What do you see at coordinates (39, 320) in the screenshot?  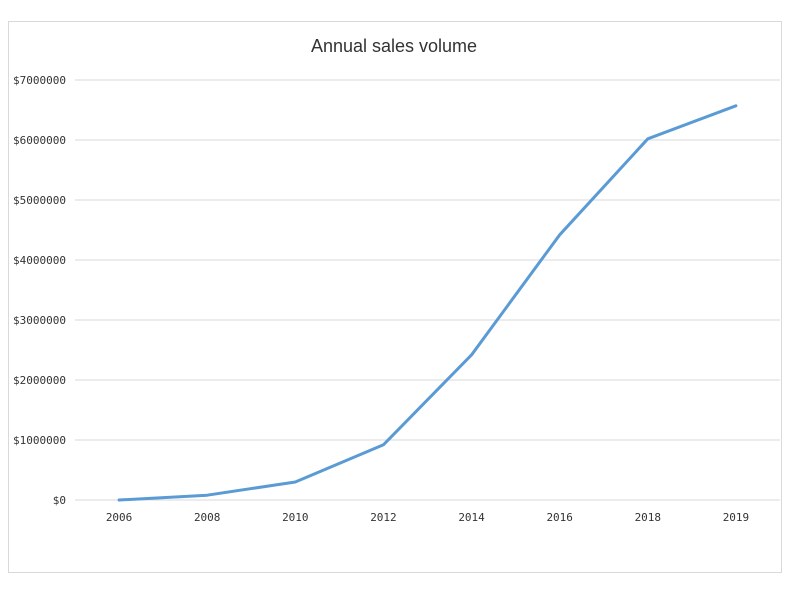 I see `y-tick-label: $3000000` at bounding box center [39, 320].